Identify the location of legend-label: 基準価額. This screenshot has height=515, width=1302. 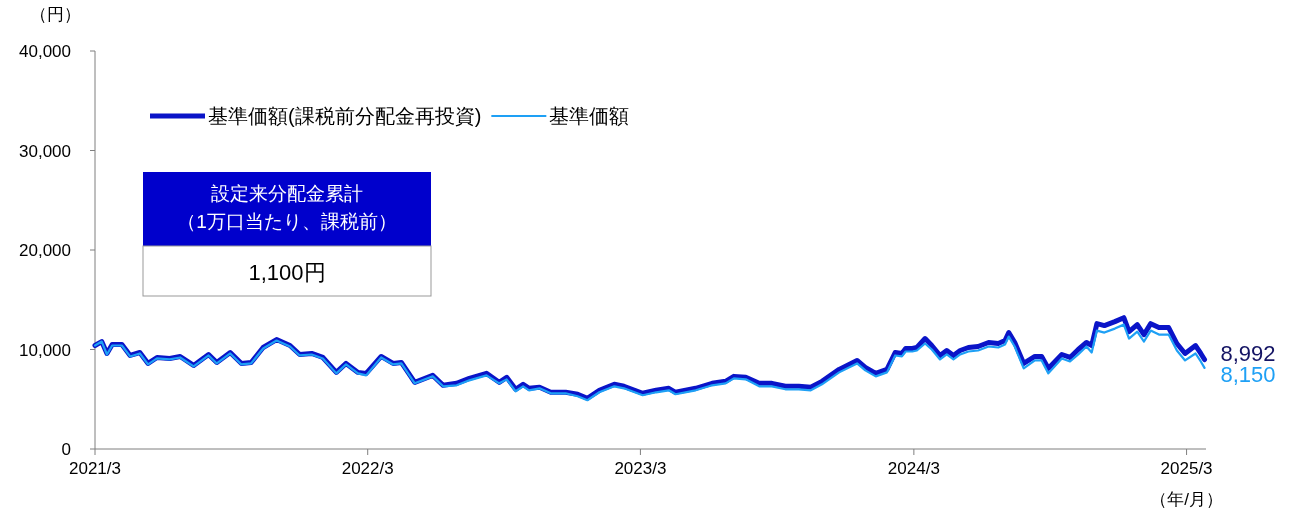
(589, 116).